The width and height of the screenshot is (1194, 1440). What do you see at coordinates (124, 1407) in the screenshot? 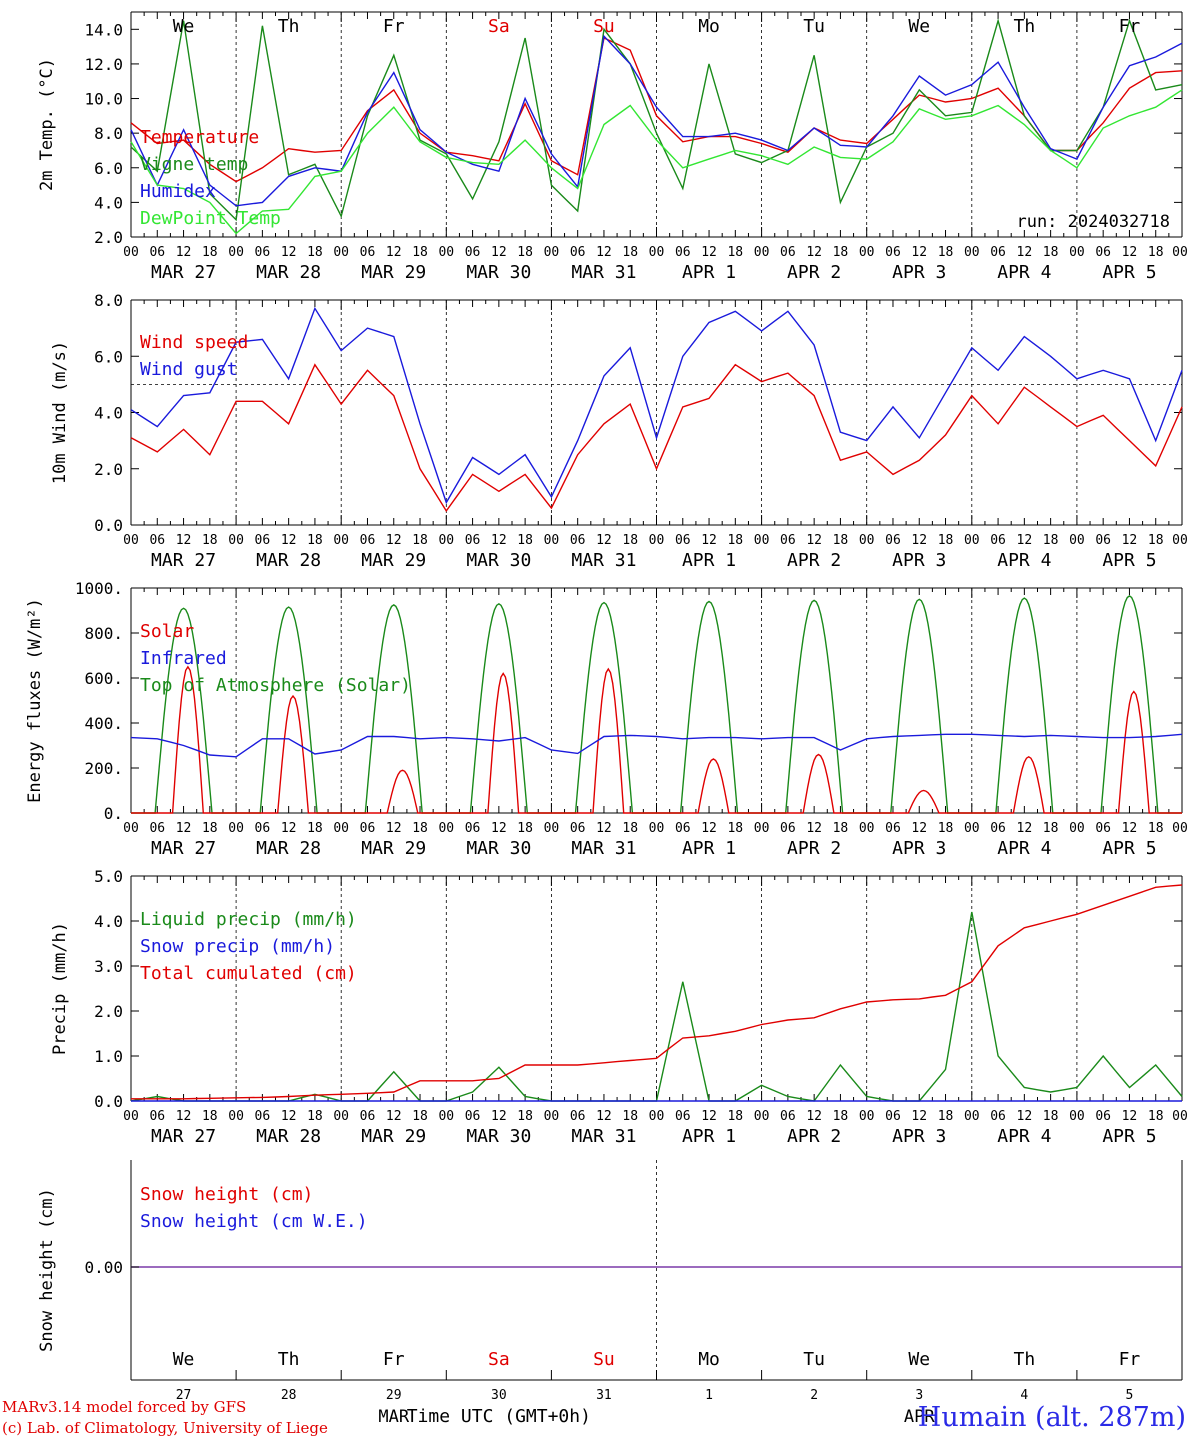
I see `model-credit: MARv3.14 model forced by GFS` at bounding box center [124, 1407].